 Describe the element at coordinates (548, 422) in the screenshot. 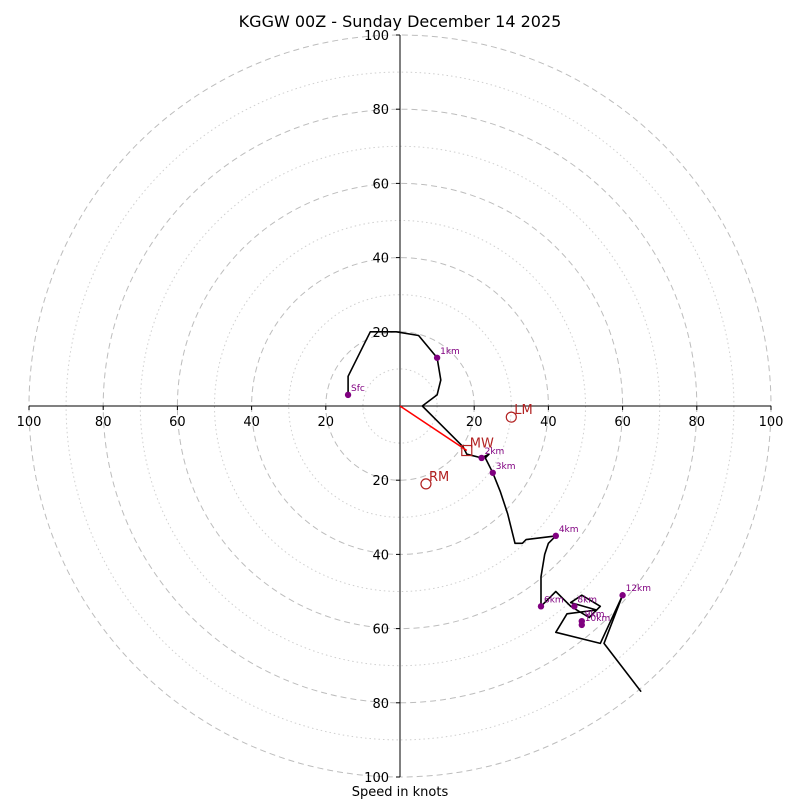

I see `x-tick-right-40: 40` at that location.